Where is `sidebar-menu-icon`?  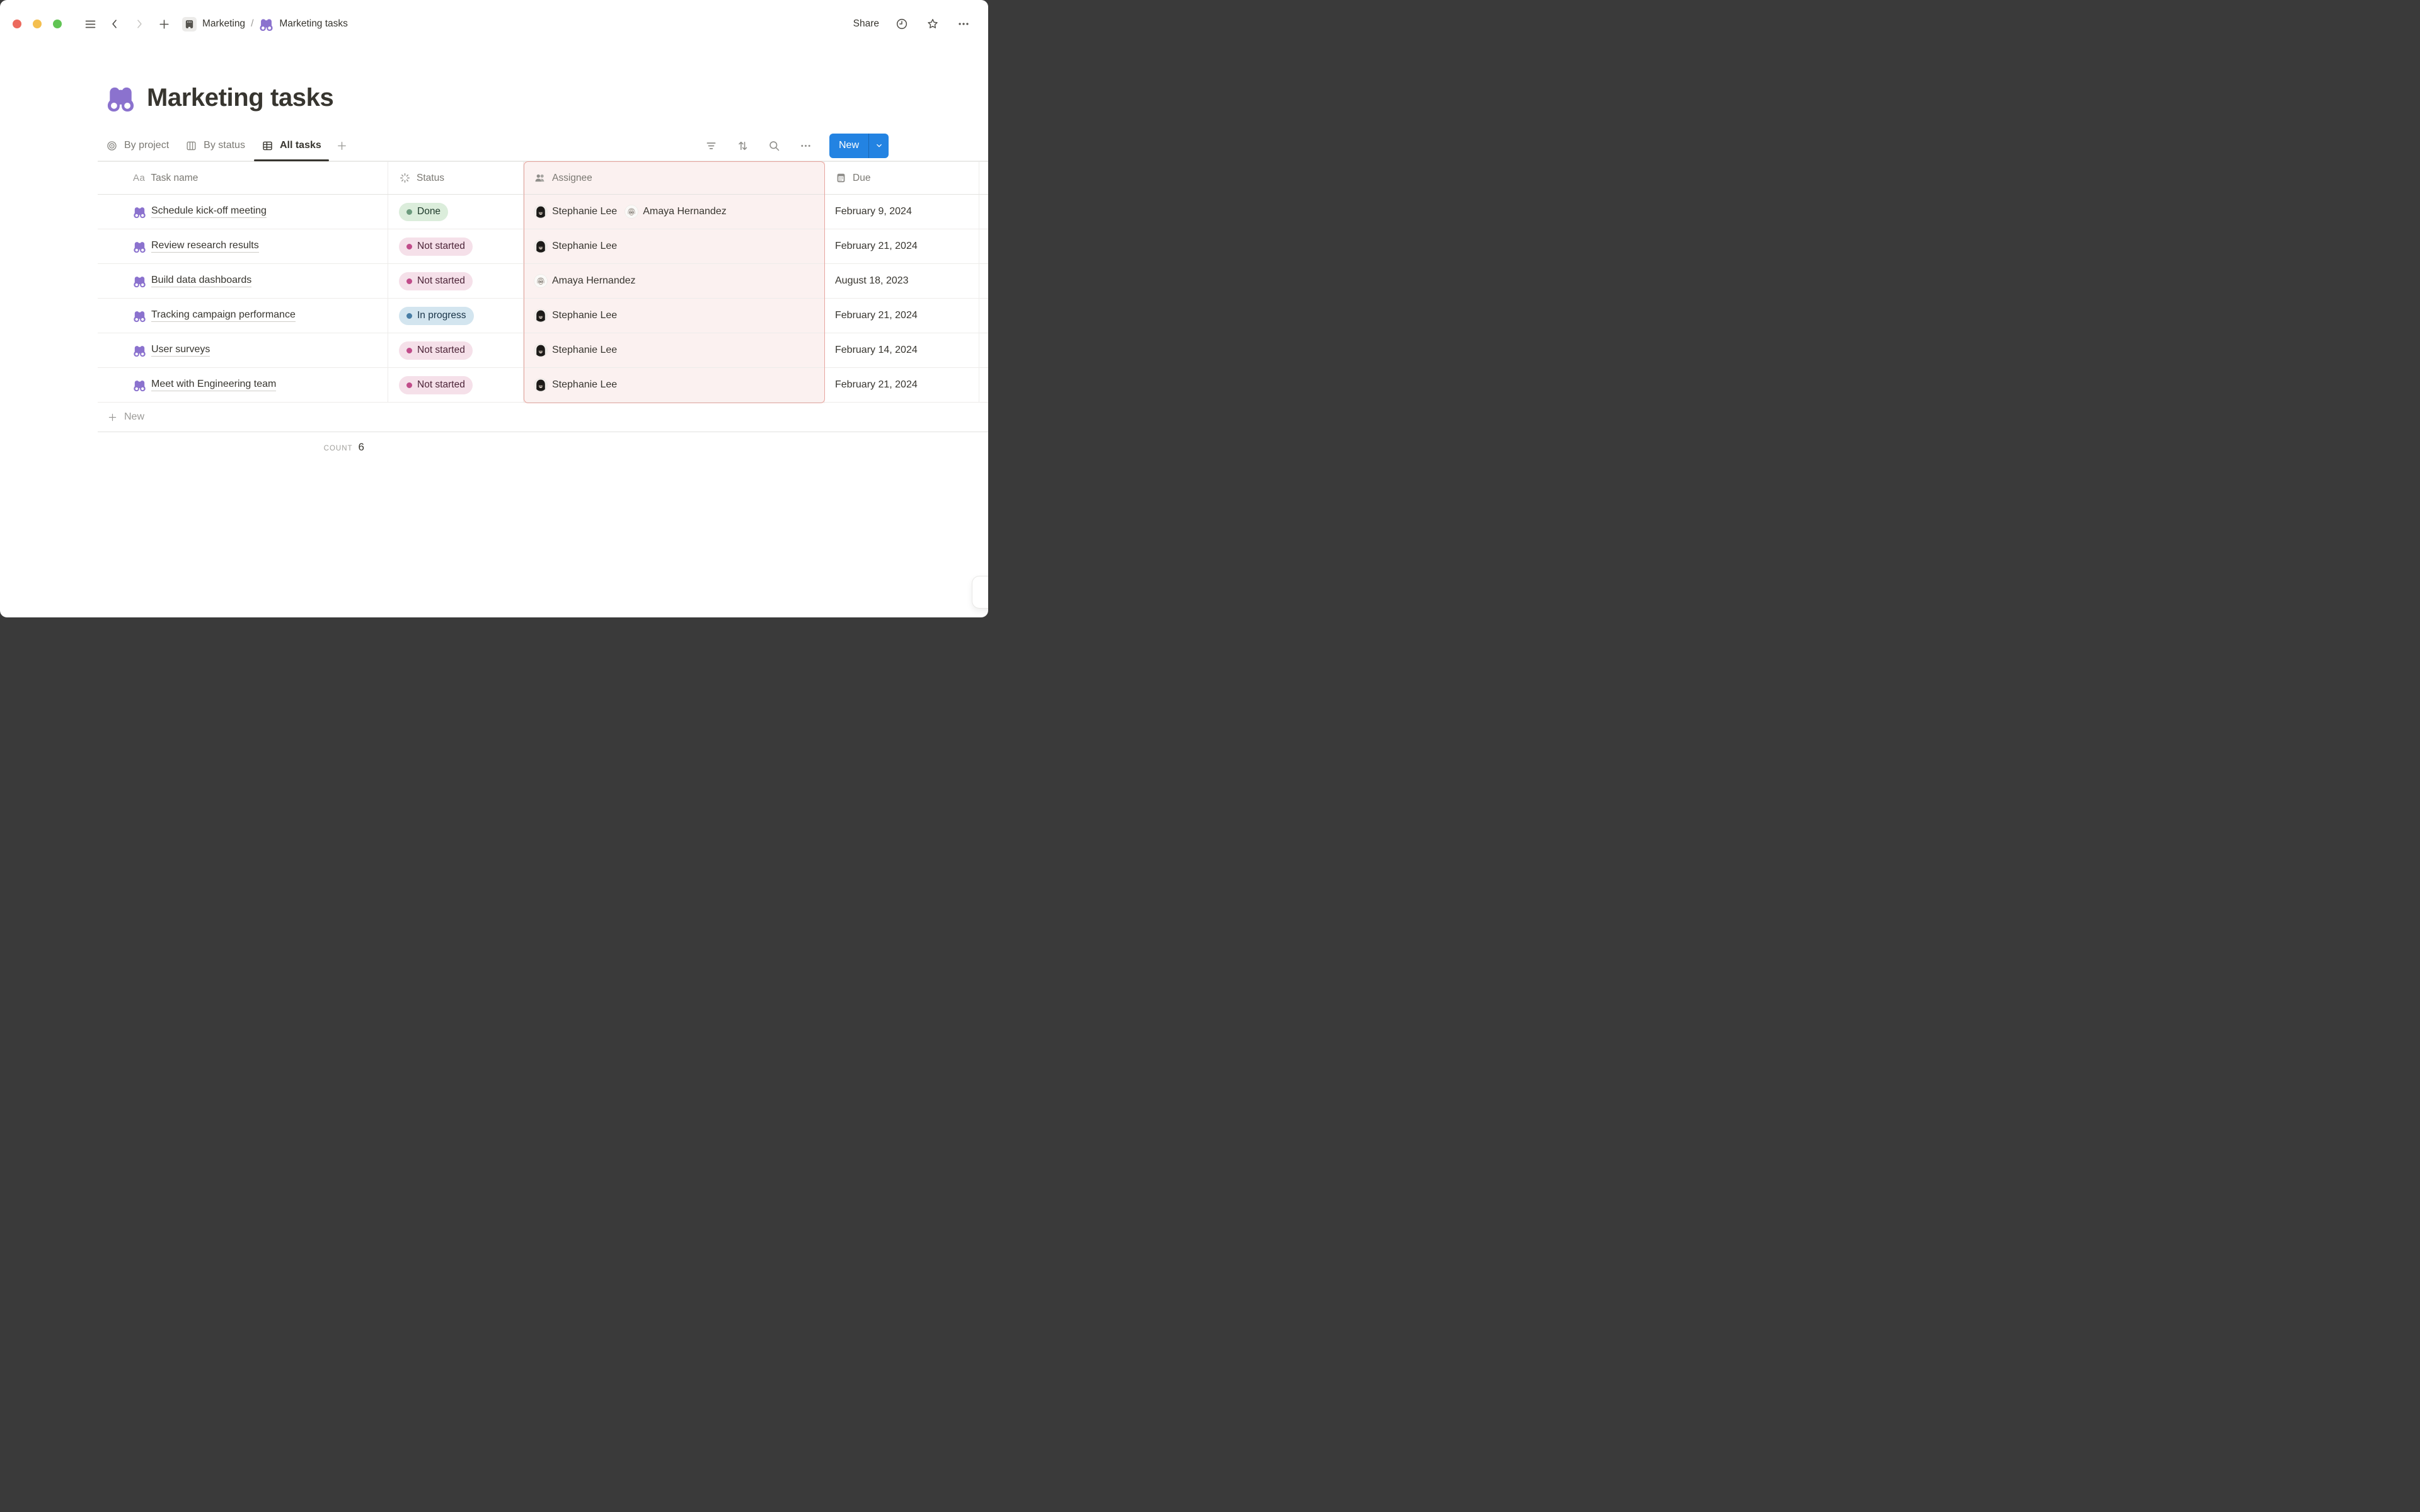
sidebar-menu-icon is located at coordinates (90, 24).